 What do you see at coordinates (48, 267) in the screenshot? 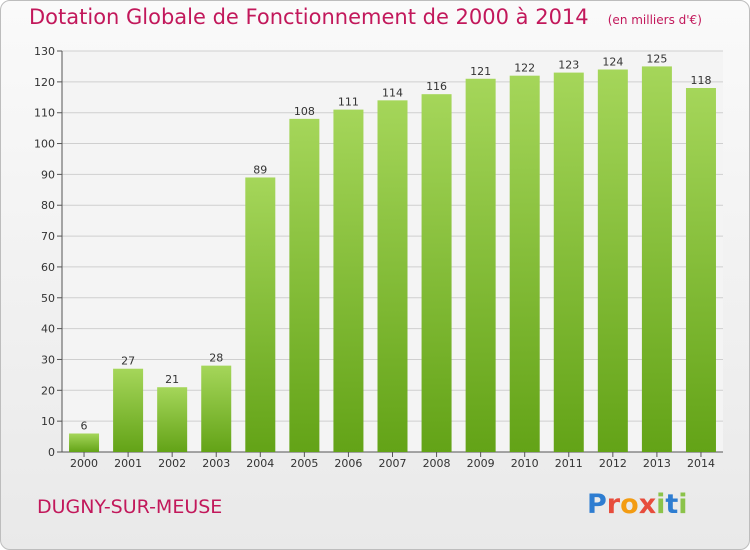
I see `y-tick-label: 60` at bounding box center [48, 267].